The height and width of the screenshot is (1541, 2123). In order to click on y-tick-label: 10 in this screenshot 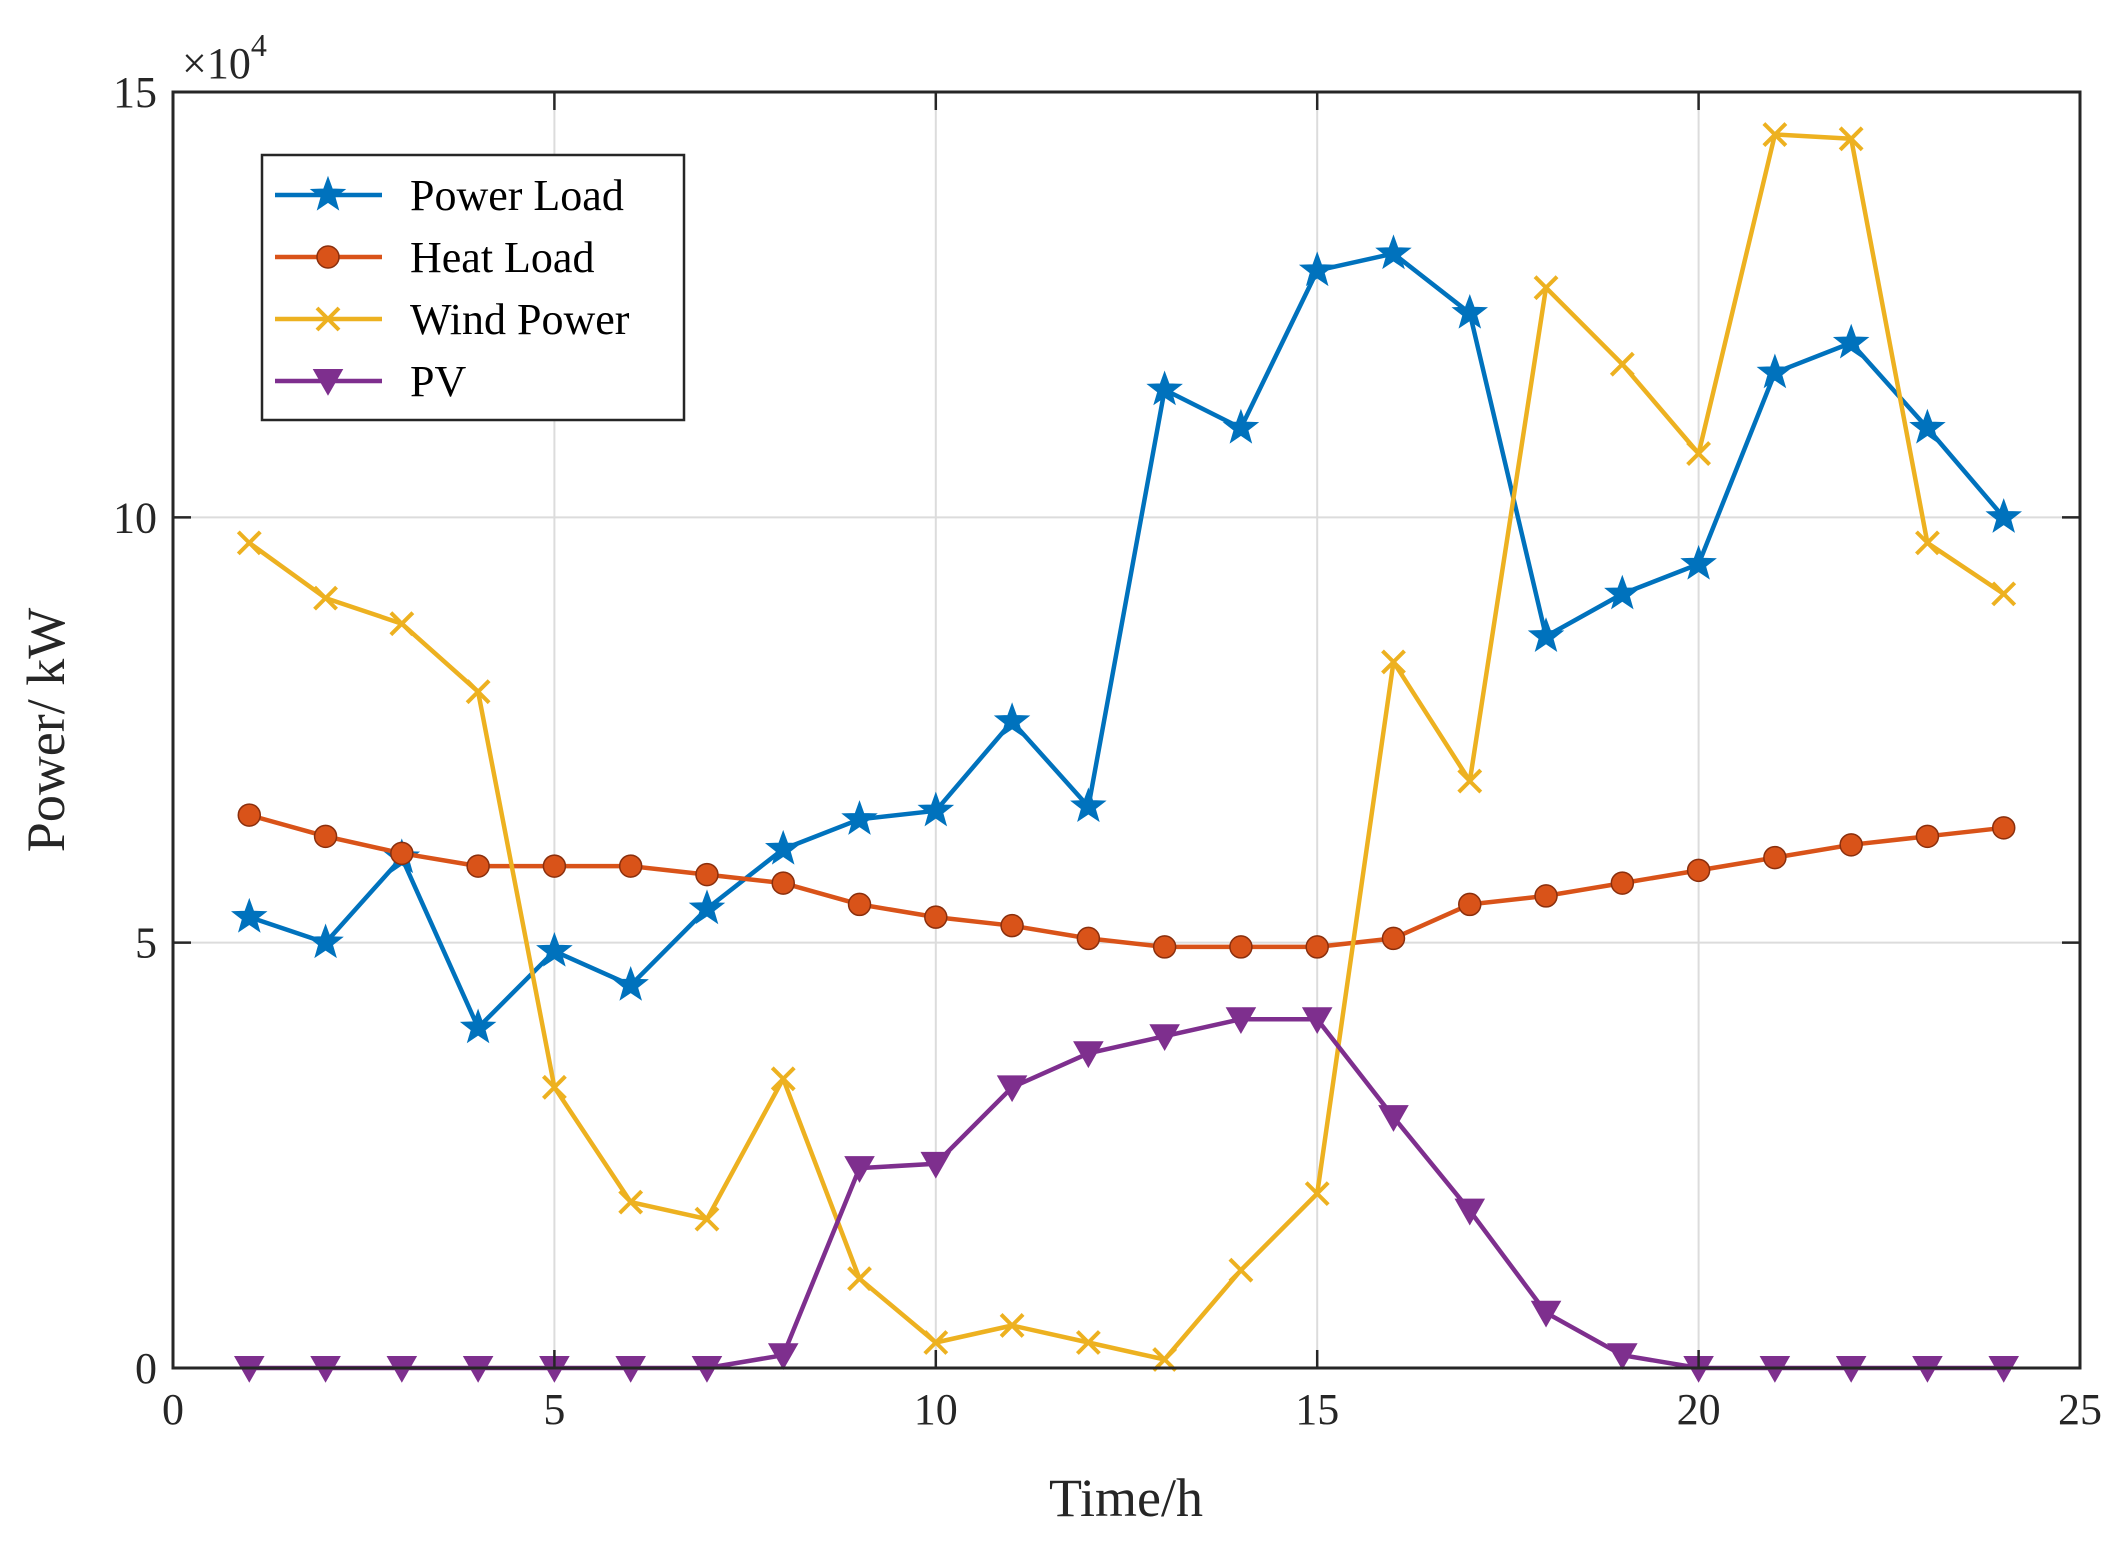, I will do `click(135, 517)`.